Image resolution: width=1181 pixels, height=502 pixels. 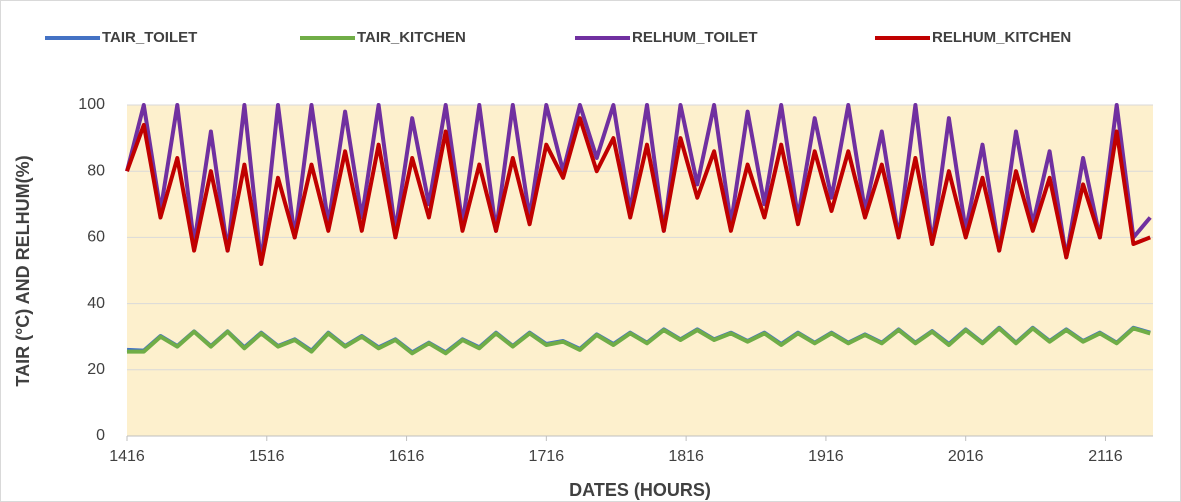 I want to click on y-axis-label: TAIR (°C) AND RELHUM(%), so click(x=23, y=270).